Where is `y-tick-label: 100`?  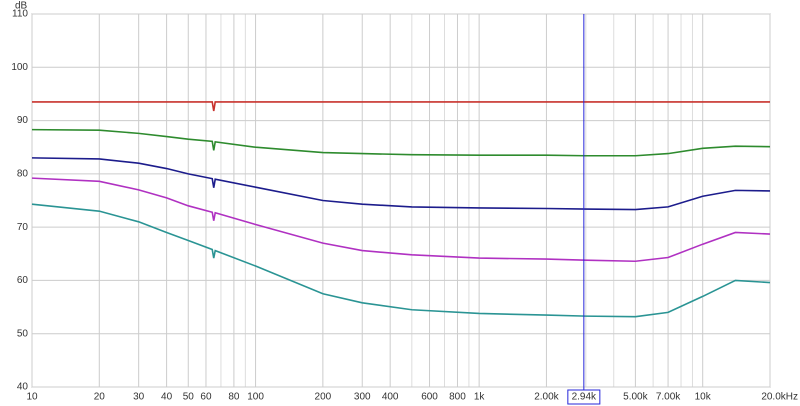 y-tick-label: 100 is located at coordinates (19, 67).